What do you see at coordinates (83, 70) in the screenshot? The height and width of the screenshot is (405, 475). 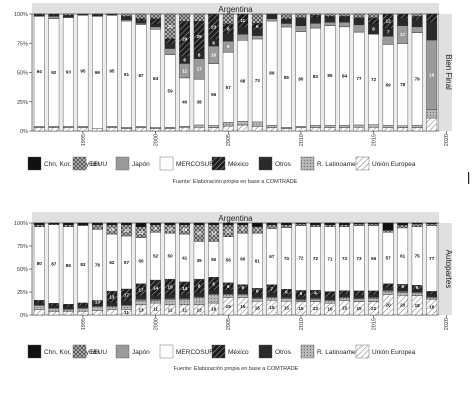 I see `data-label: 95` at bounding box center [83, 70].